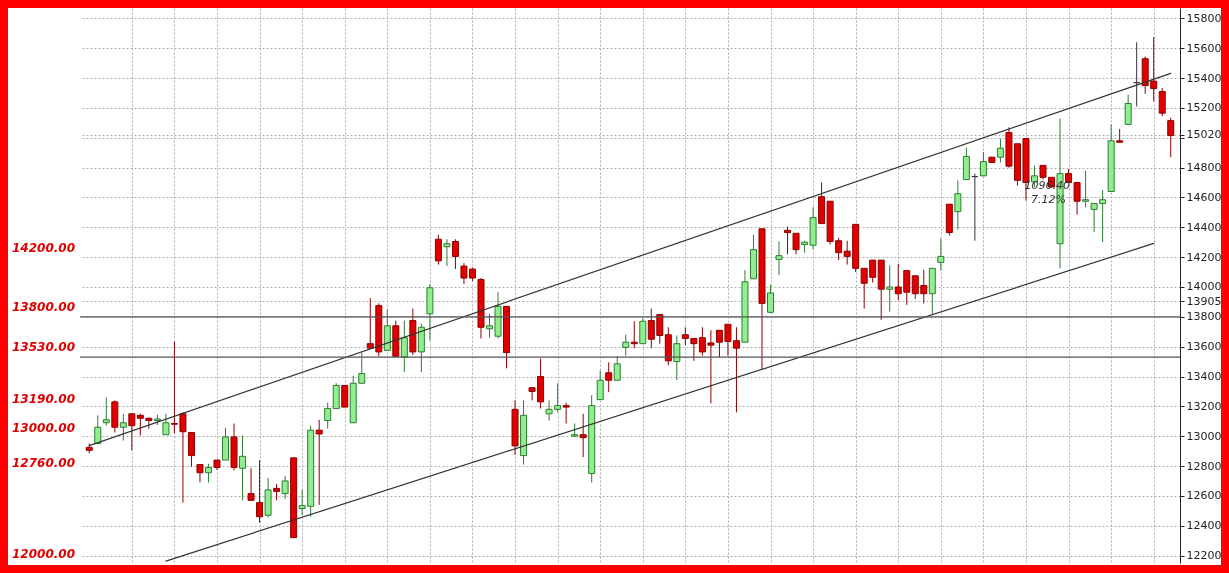  What do you see at coordinates (1204, 197) in the screenshot?
I see `y-tick-label: 14600` at bounding box center [1204, 197].